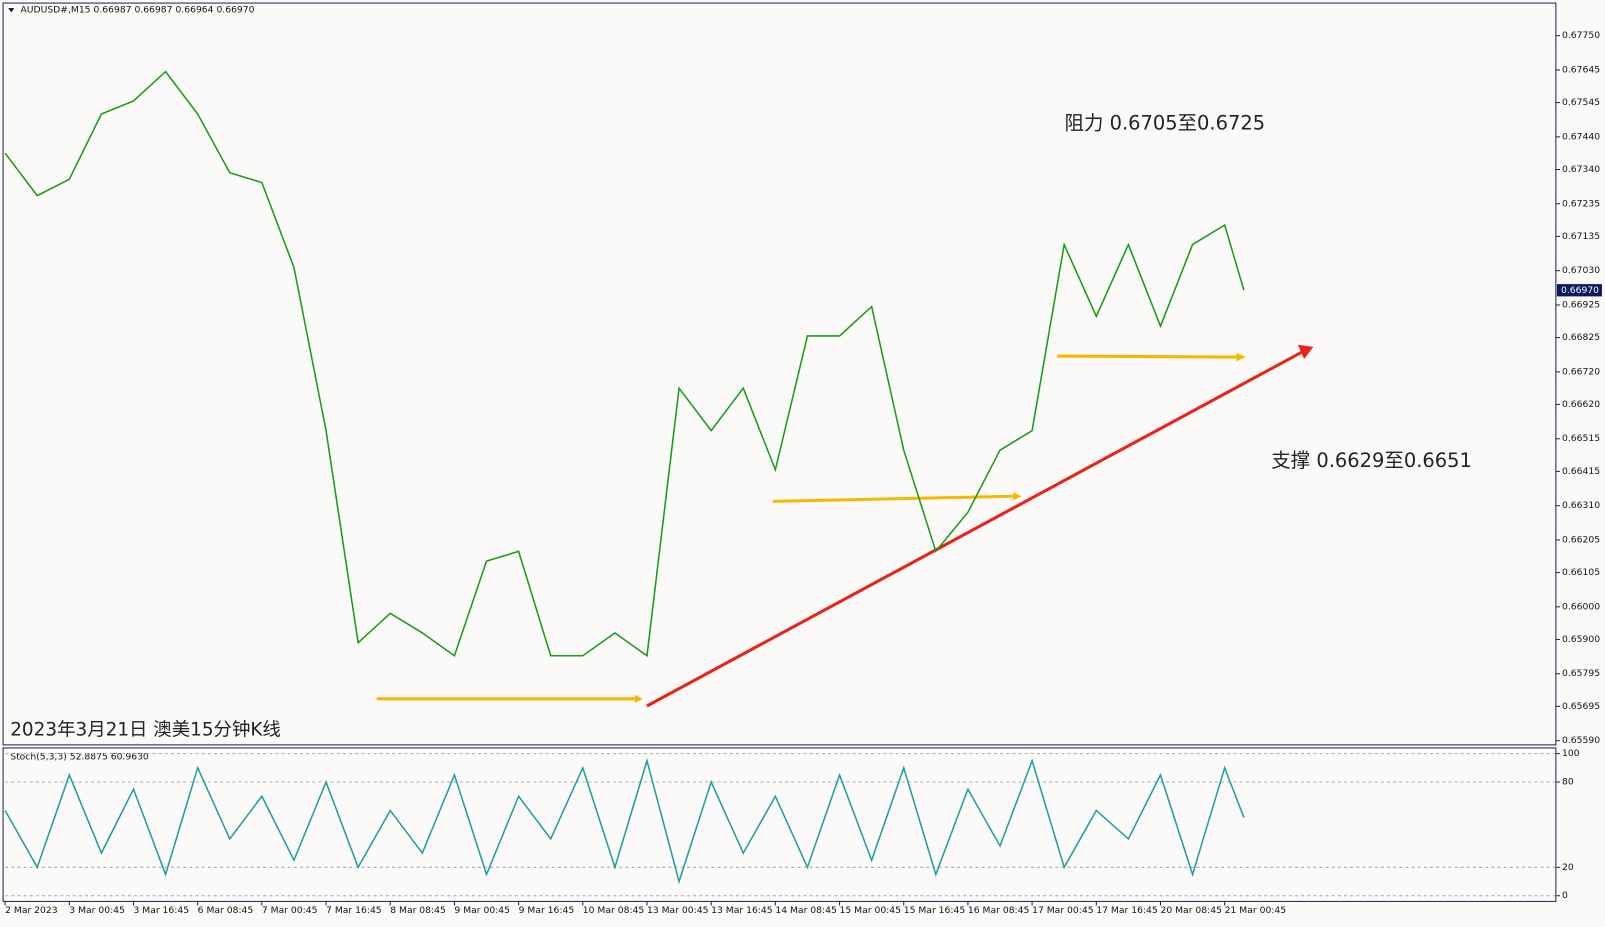 This screenshot has height=927, width=1605. I want to click on x-tick-label: 7 Mar 00:45, so click(290, 910).